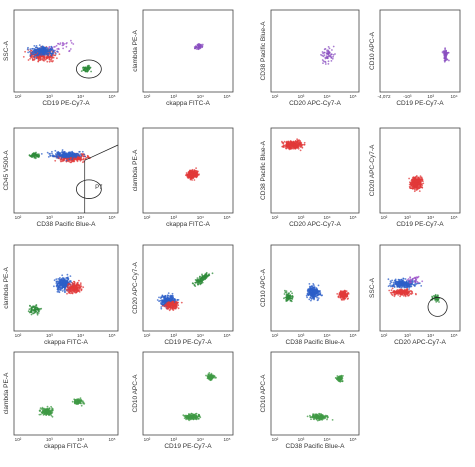 Image resolution: width=475 pixels, height=467 pixels. I want to click on x-tick-label: -4,072, so click(383, 96).